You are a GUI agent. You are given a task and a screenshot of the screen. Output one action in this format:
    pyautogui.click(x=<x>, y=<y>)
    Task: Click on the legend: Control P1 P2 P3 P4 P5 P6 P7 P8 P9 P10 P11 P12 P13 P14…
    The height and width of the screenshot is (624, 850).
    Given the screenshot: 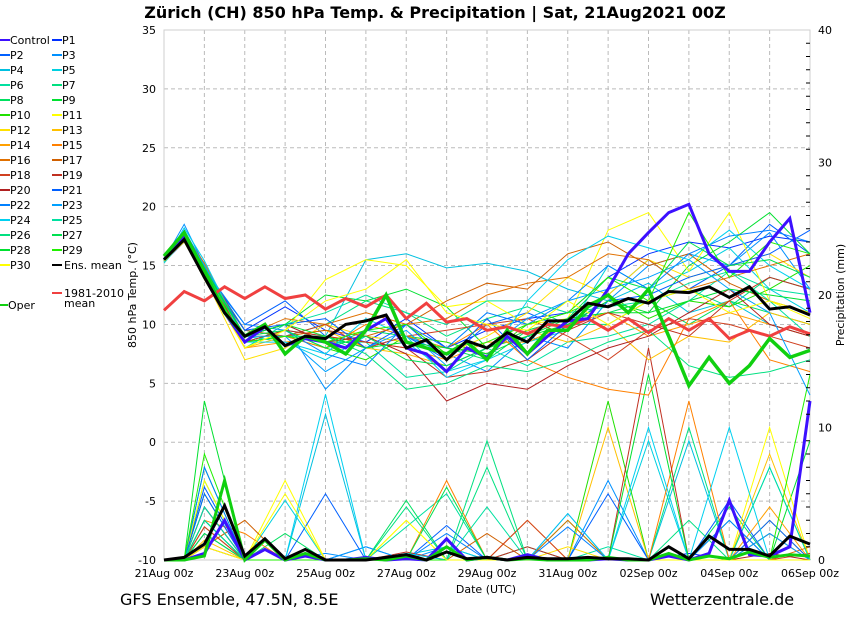 What is the action you would take?
    pyautogui.click(x=62, y=173)
    